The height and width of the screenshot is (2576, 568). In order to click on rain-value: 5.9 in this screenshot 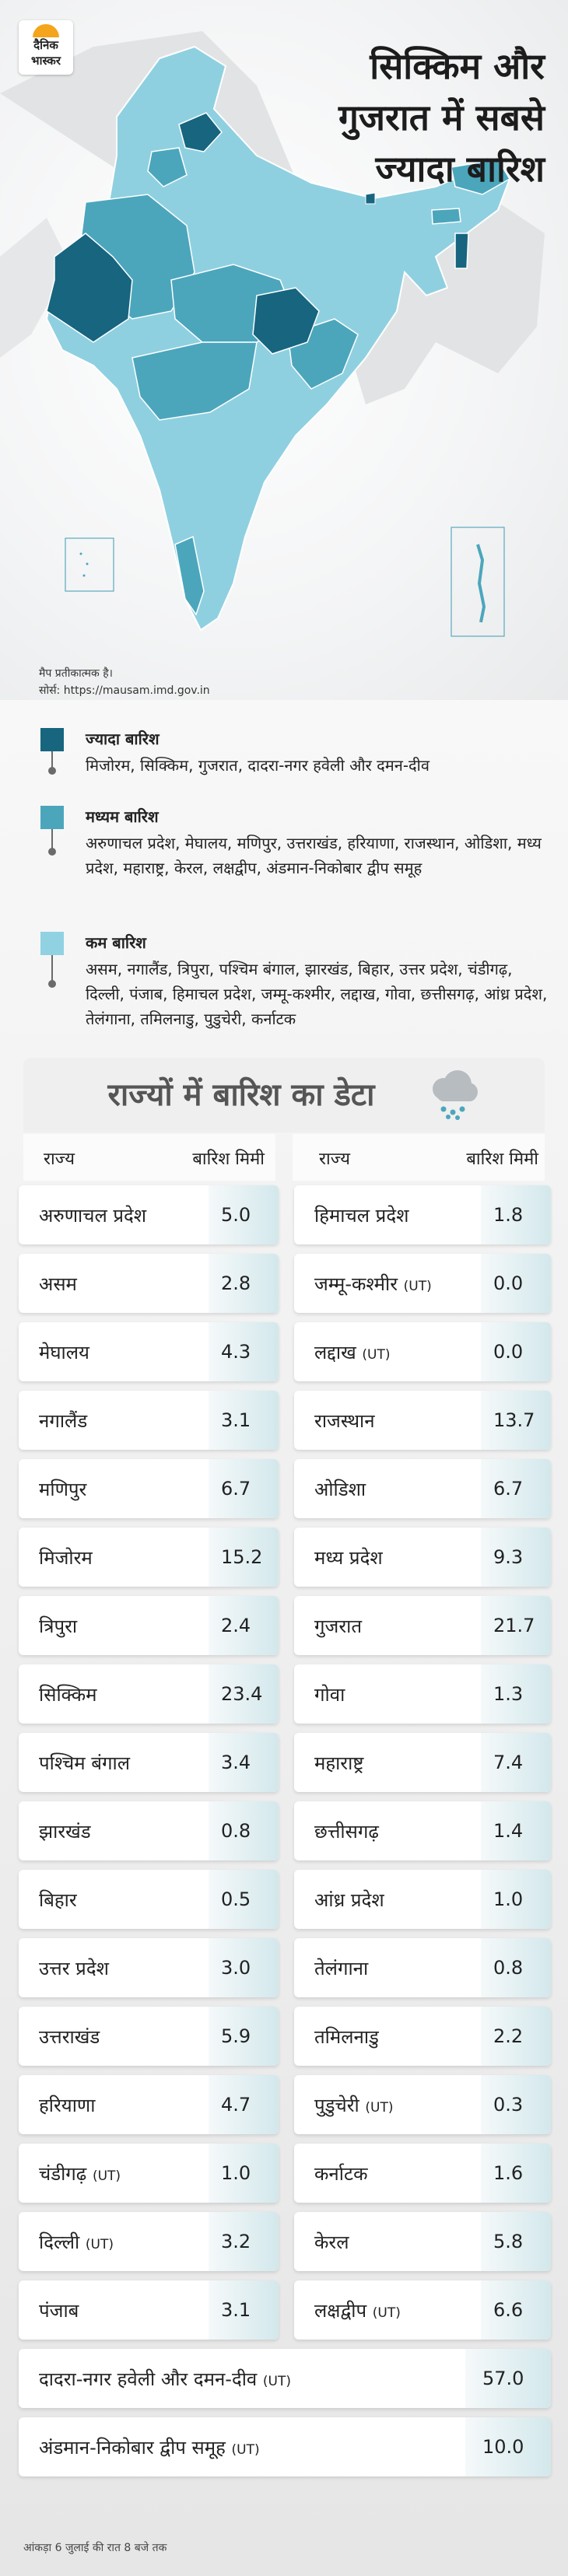, I will do `click(244, 2037)`.